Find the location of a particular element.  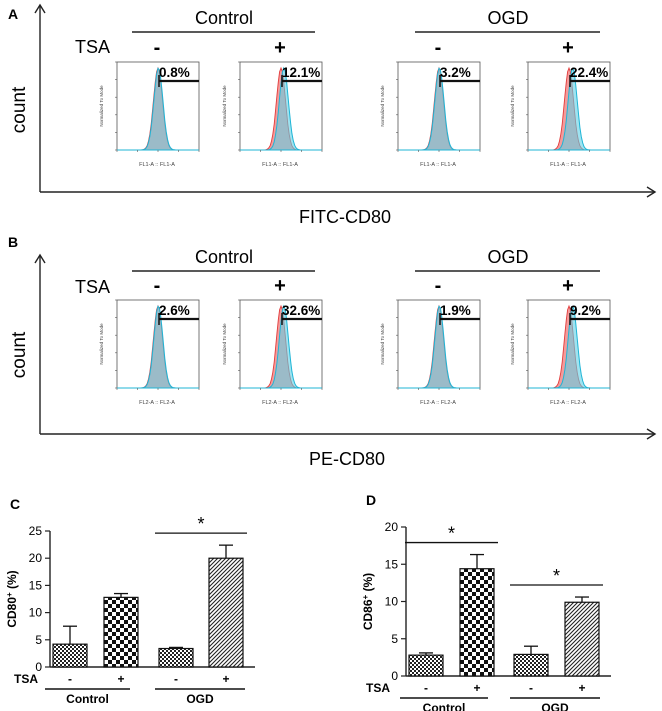

panel-a-group-control: Control is located at coordinates (224, 18).